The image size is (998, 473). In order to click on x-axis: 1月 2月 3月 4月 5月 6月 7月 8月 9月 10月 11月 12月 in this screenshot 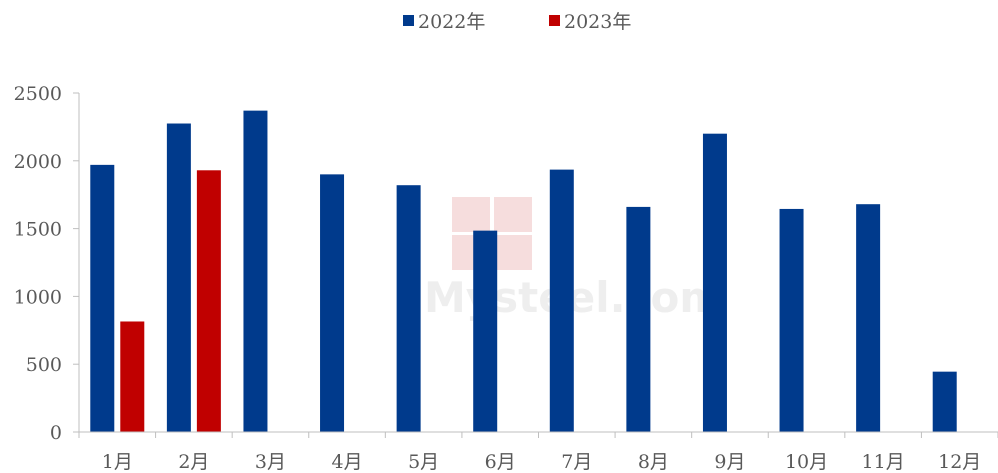, I will do `click(538, 452)`.